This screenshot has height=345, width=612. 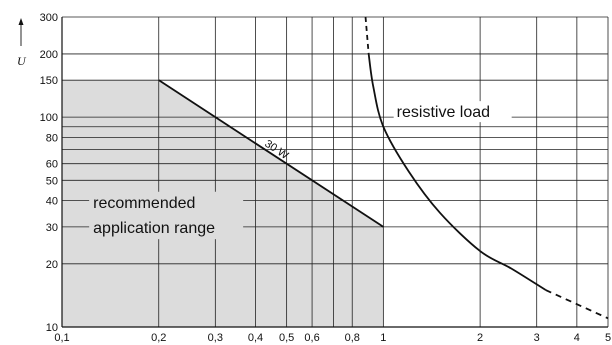 I want to click on x-tick-label: 0,6, so click(x=311, y=338).